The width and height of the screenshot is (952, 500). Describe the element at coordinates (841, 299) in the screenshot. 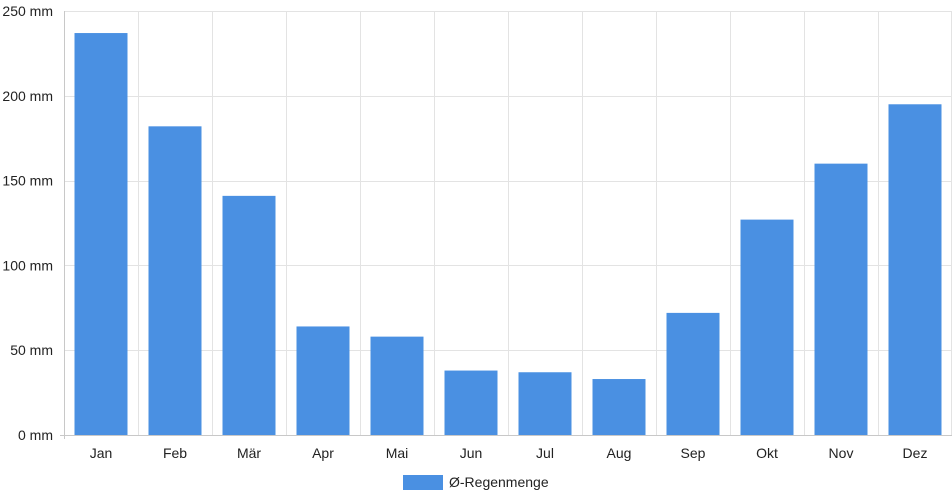

I see `bar-nov` at that location.